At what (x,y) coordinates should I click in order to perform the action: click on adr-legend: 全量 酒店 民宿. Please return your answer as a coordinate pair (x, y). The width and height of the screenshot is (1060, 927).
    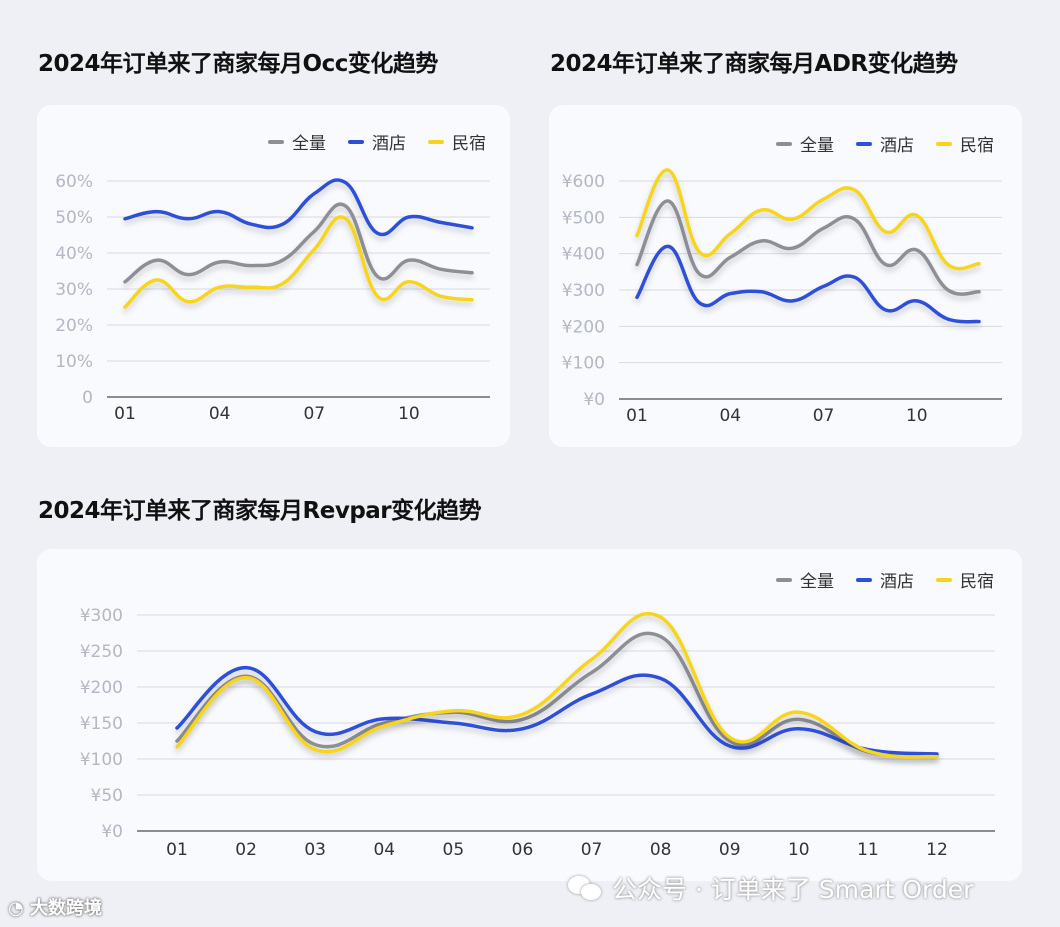
    Looking at the image, I should click on (885, 143).